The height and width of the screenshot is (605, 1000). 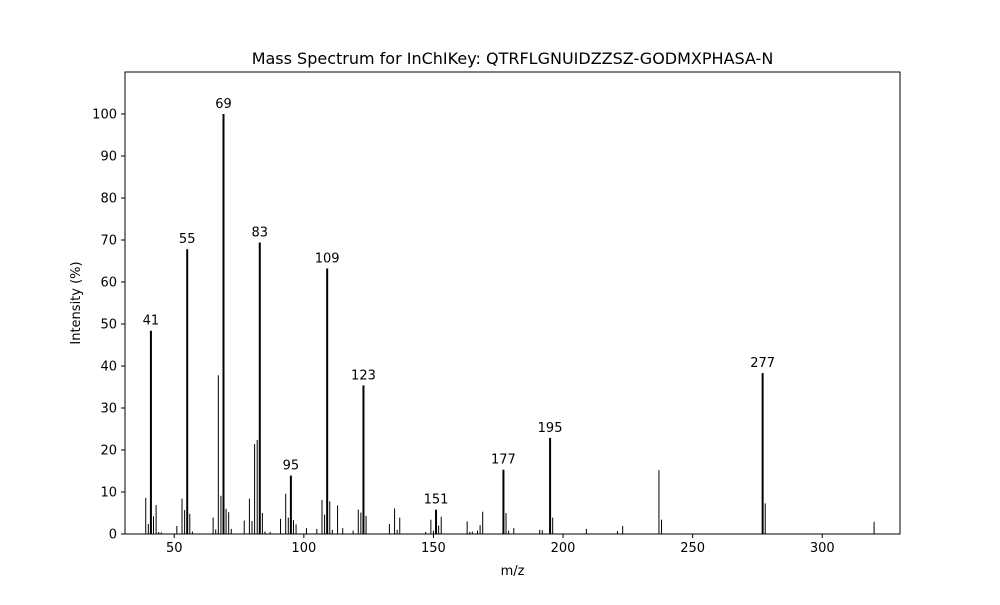 What do you see at coordinates (108, 241) in the screenshot?
I see `y-tick-label: 70` at bounding box center [108, 241].